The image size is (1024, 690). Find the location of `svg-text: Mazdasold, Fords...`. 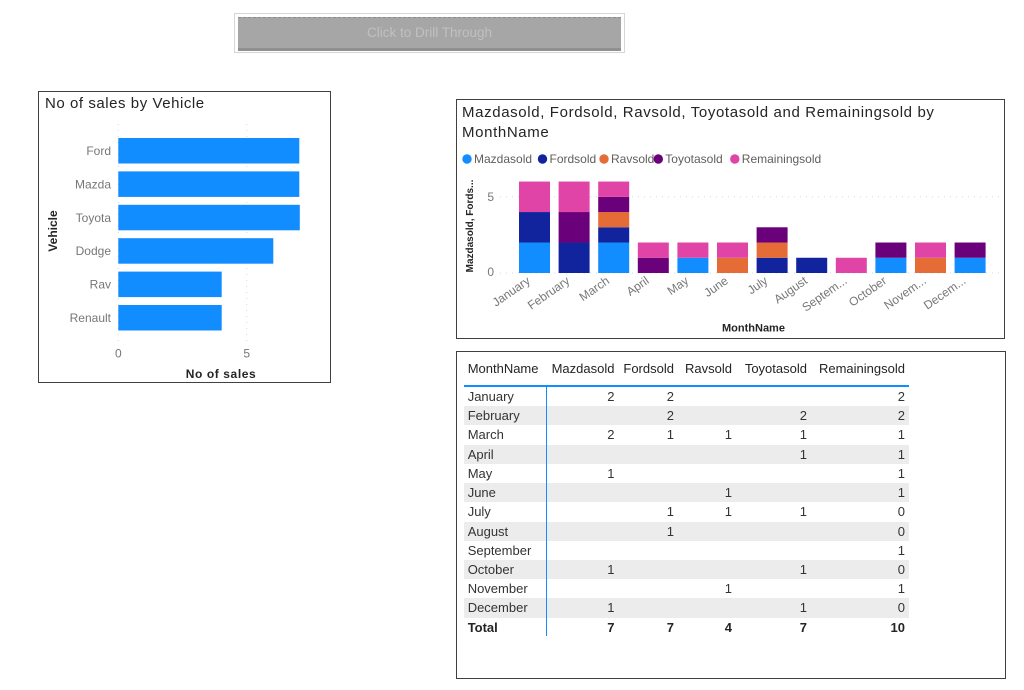

svg-text: Mazdasold, Fords... is located at coordinates (470, 225).